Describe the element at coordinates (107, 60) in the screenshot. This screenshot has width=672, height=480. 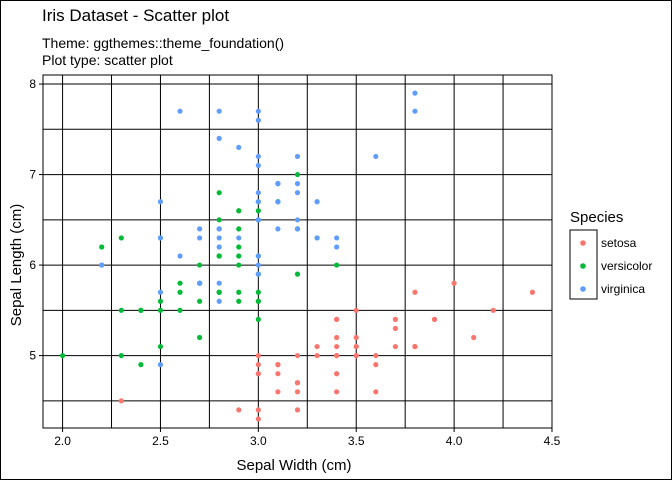
I see `subtitle-line-2: Plot type: scatter plot` at that location.